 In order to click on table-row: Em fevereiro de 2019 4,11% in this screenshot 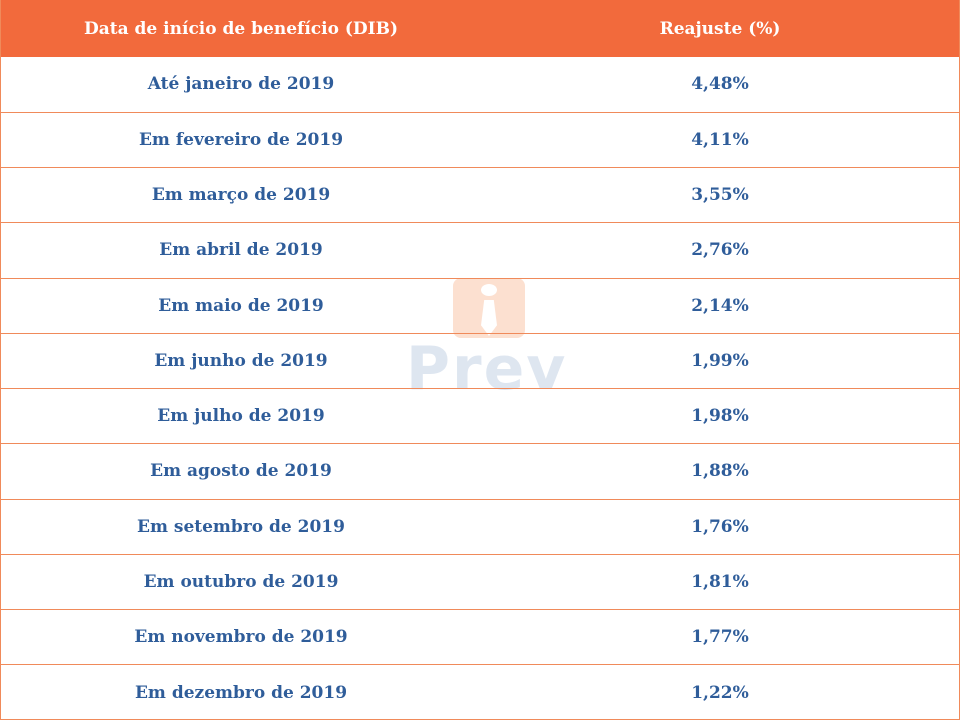, I will do `click(480, 139)`.